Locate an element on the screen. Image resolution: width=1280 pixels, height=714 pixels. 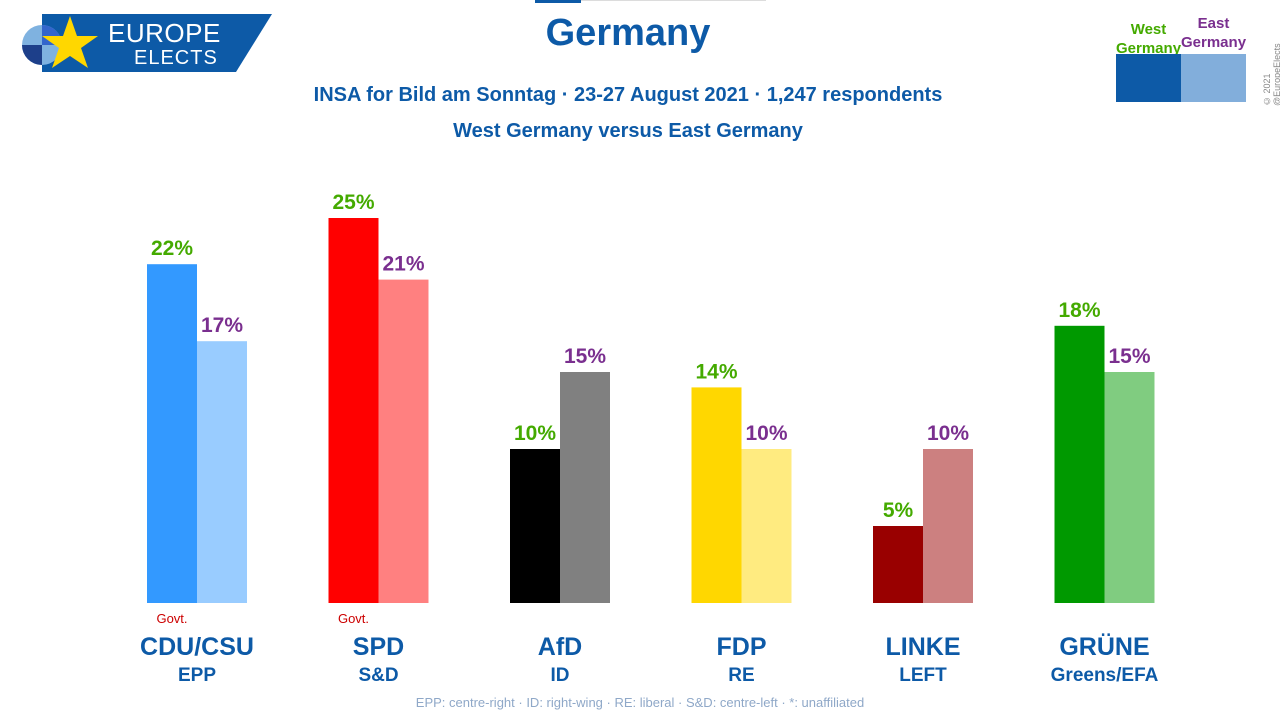
logo-text-europe: EUROPE is located at coordinates (164, 33).